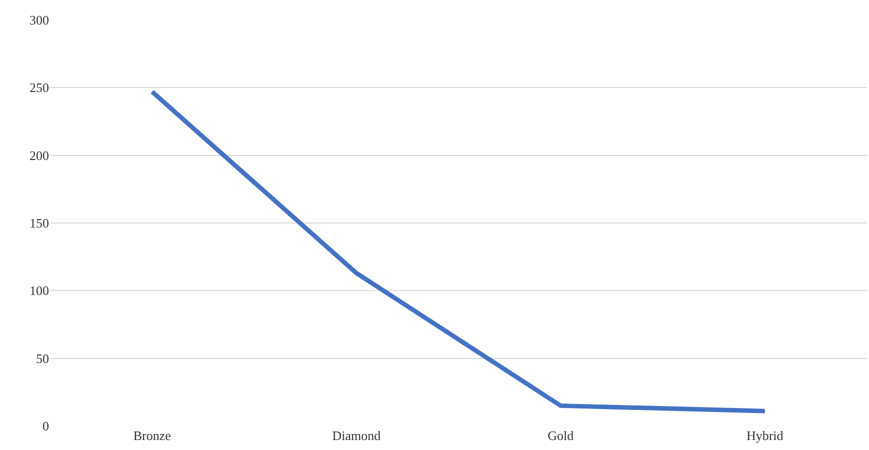 This screenshot has height=450, width=869. What do you see at coordinates (39, 223) in the screenshot?
I see `y-tick-label: 150` at bounding box center [39, 223].